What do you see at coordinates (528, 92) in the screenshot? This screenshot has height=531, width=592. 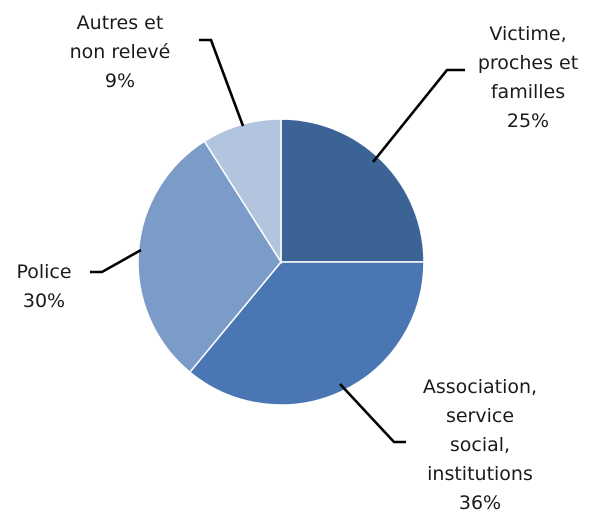 I see `slice-label-line: familles` at bounding box center [528, 92].